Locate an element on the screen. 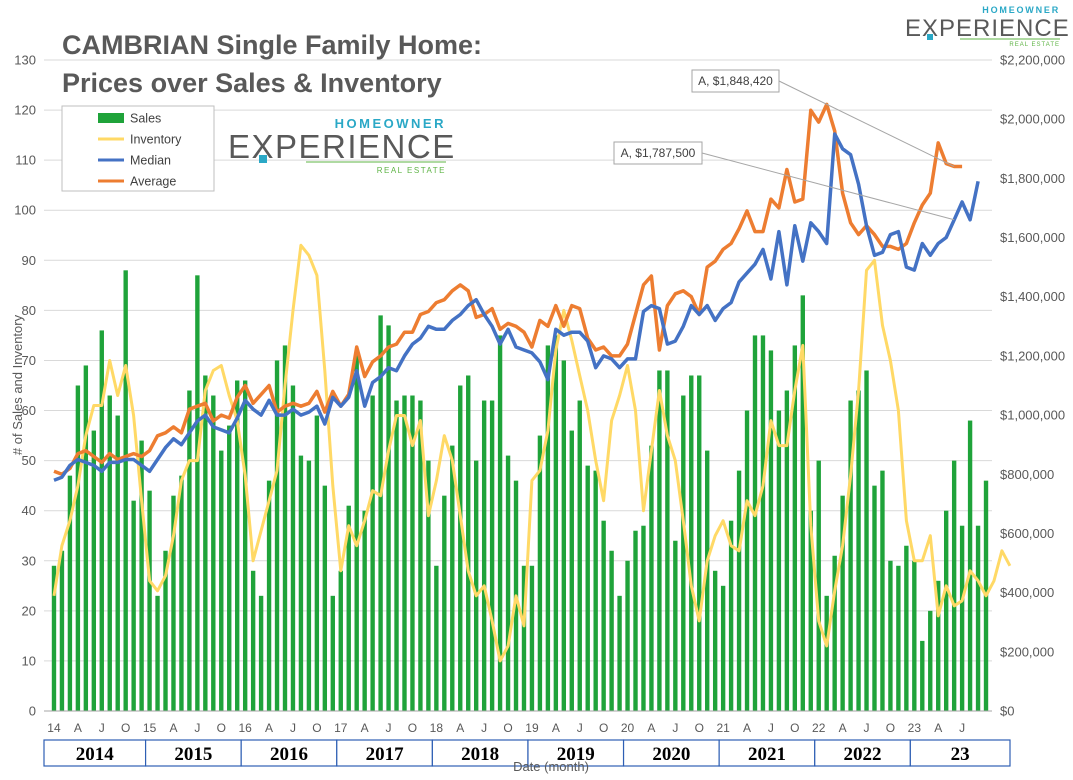  year-label: 2016 is located at coordinates (289, 754).